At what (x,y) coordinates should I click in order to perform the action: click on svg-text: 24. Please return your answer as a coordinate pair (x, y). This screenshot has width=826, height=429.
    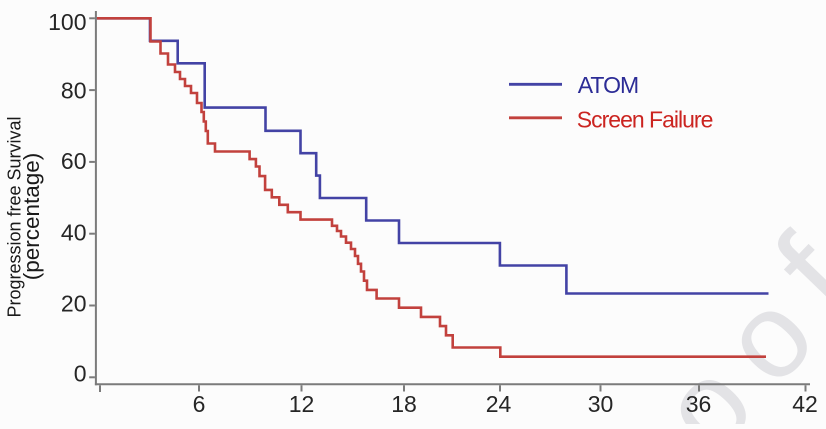
    Looking at the image, I should click on (499, 404).